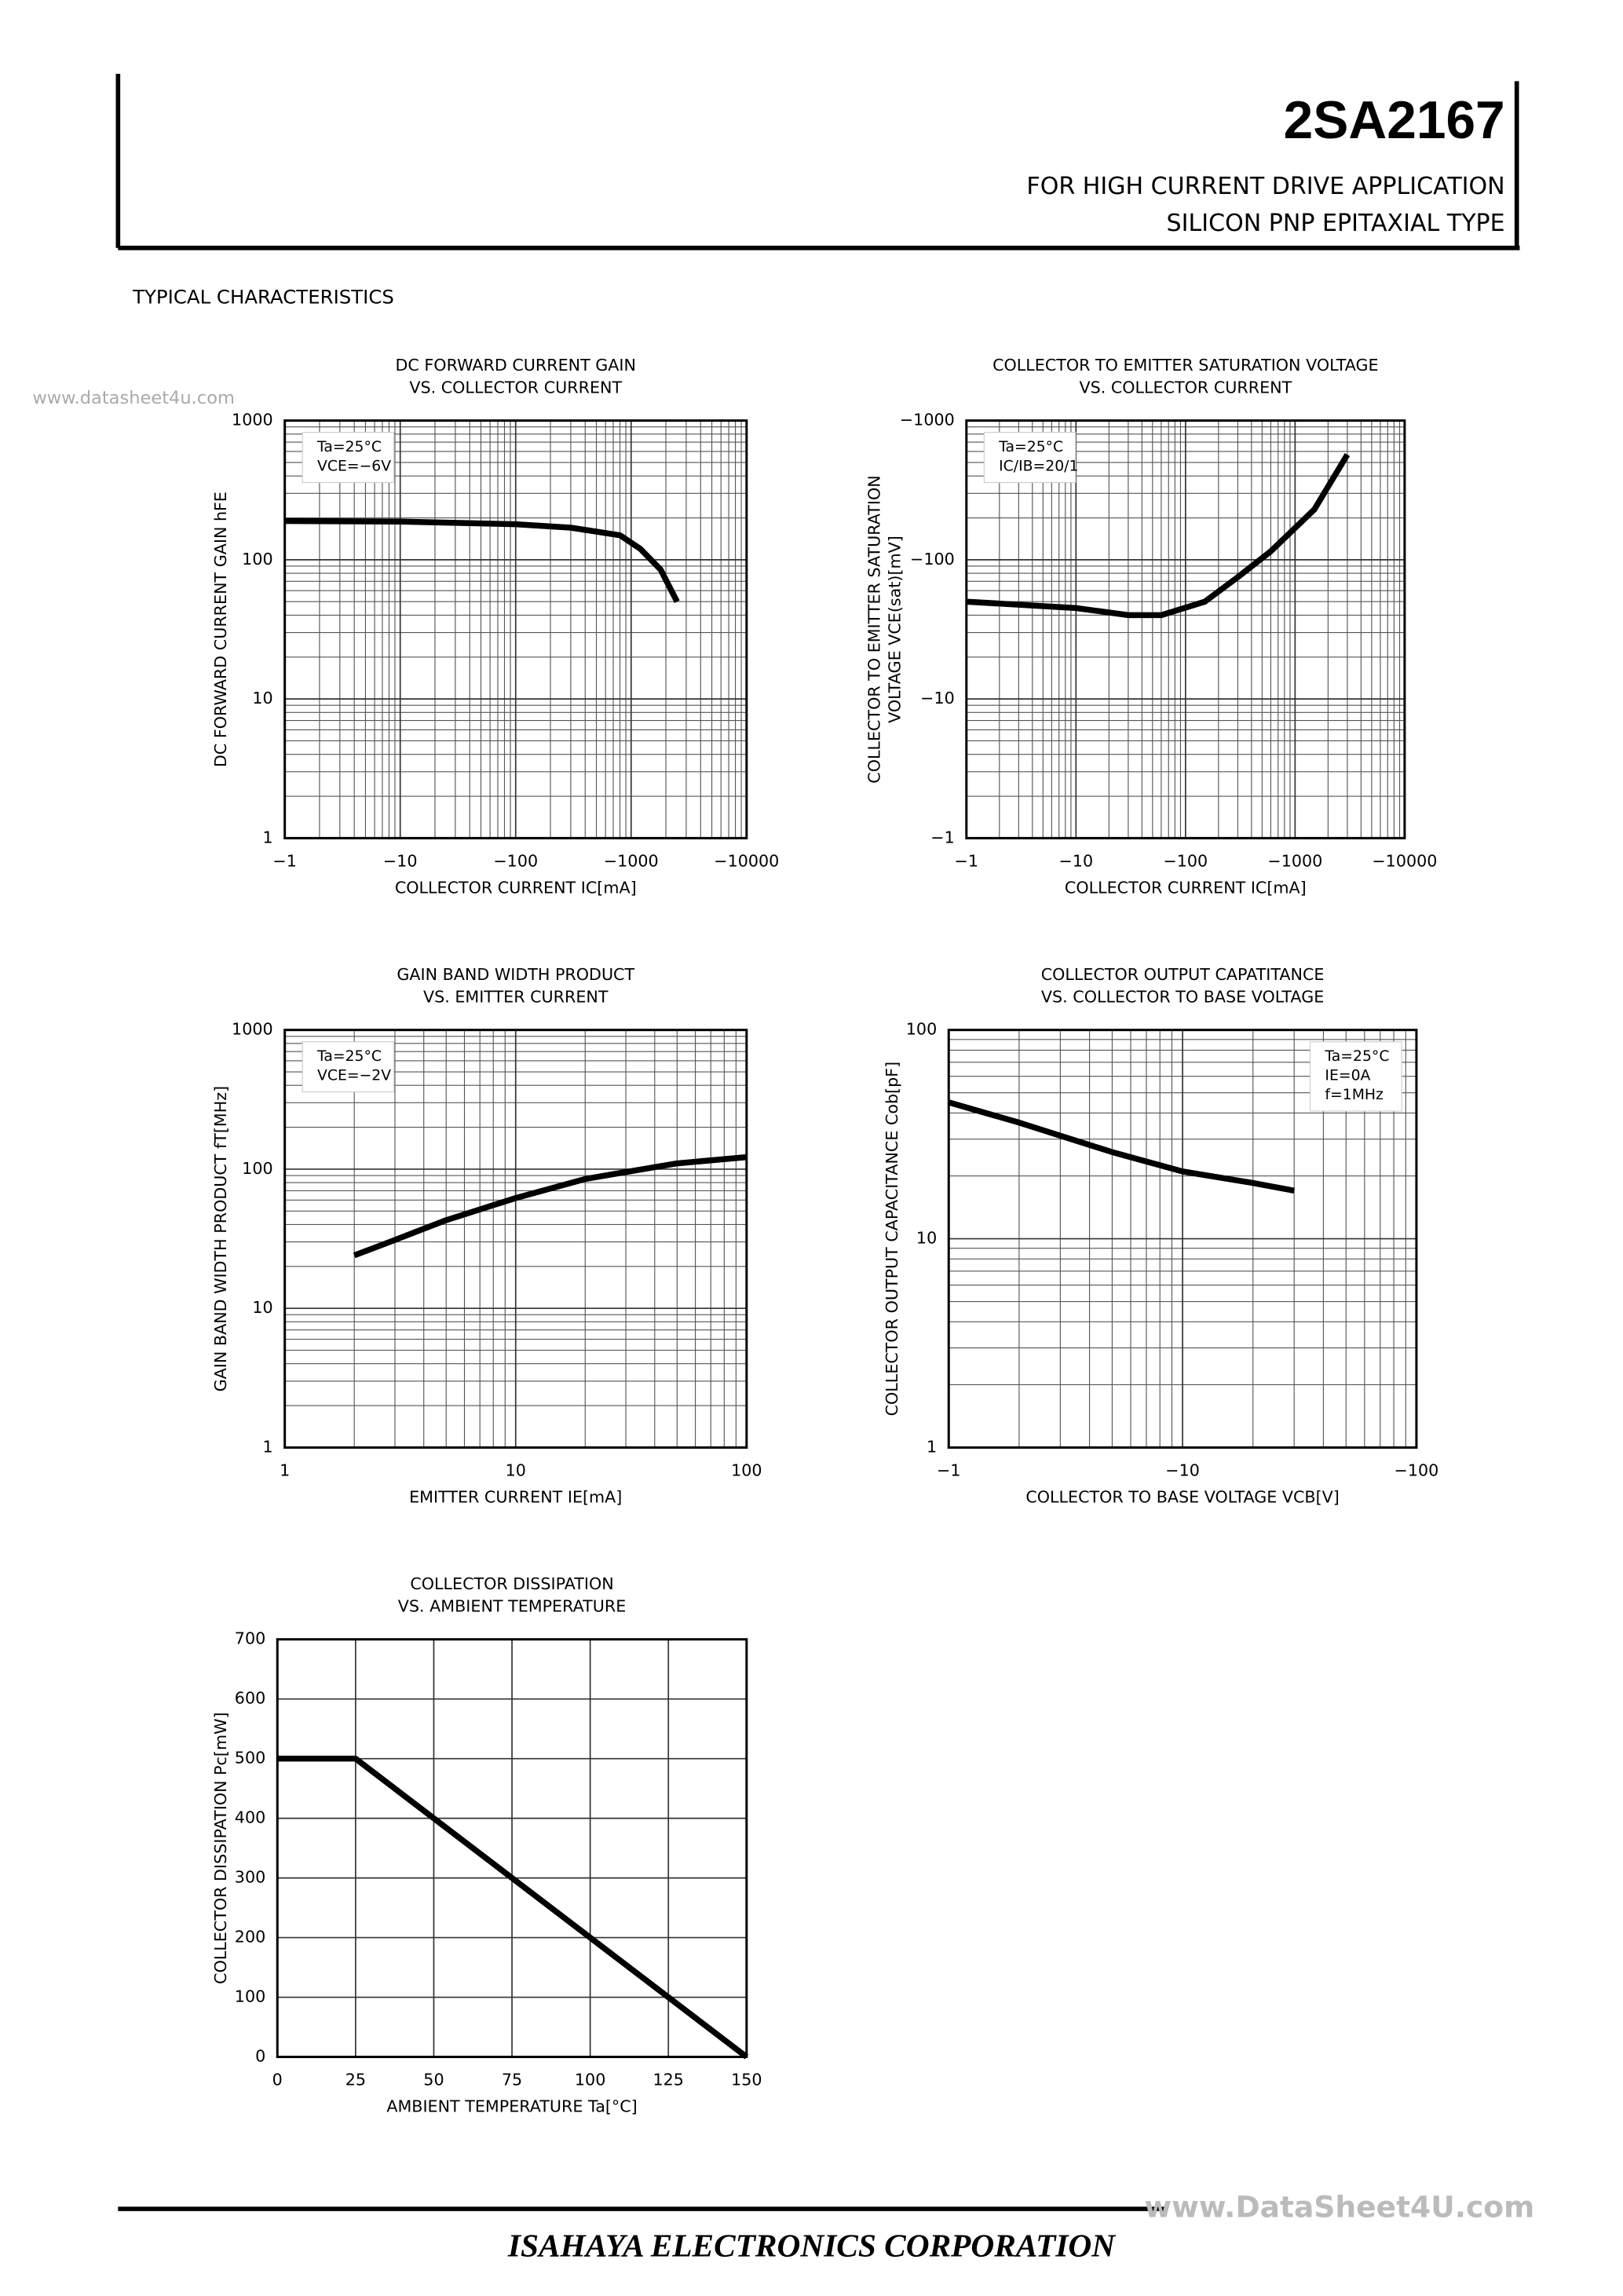 This screenshot has height=2296, width=1623. What do you see at coordinates (250, 1818) in the screenshot?
I see `y-tick-label: 400` at bounding box center [250, 1818].